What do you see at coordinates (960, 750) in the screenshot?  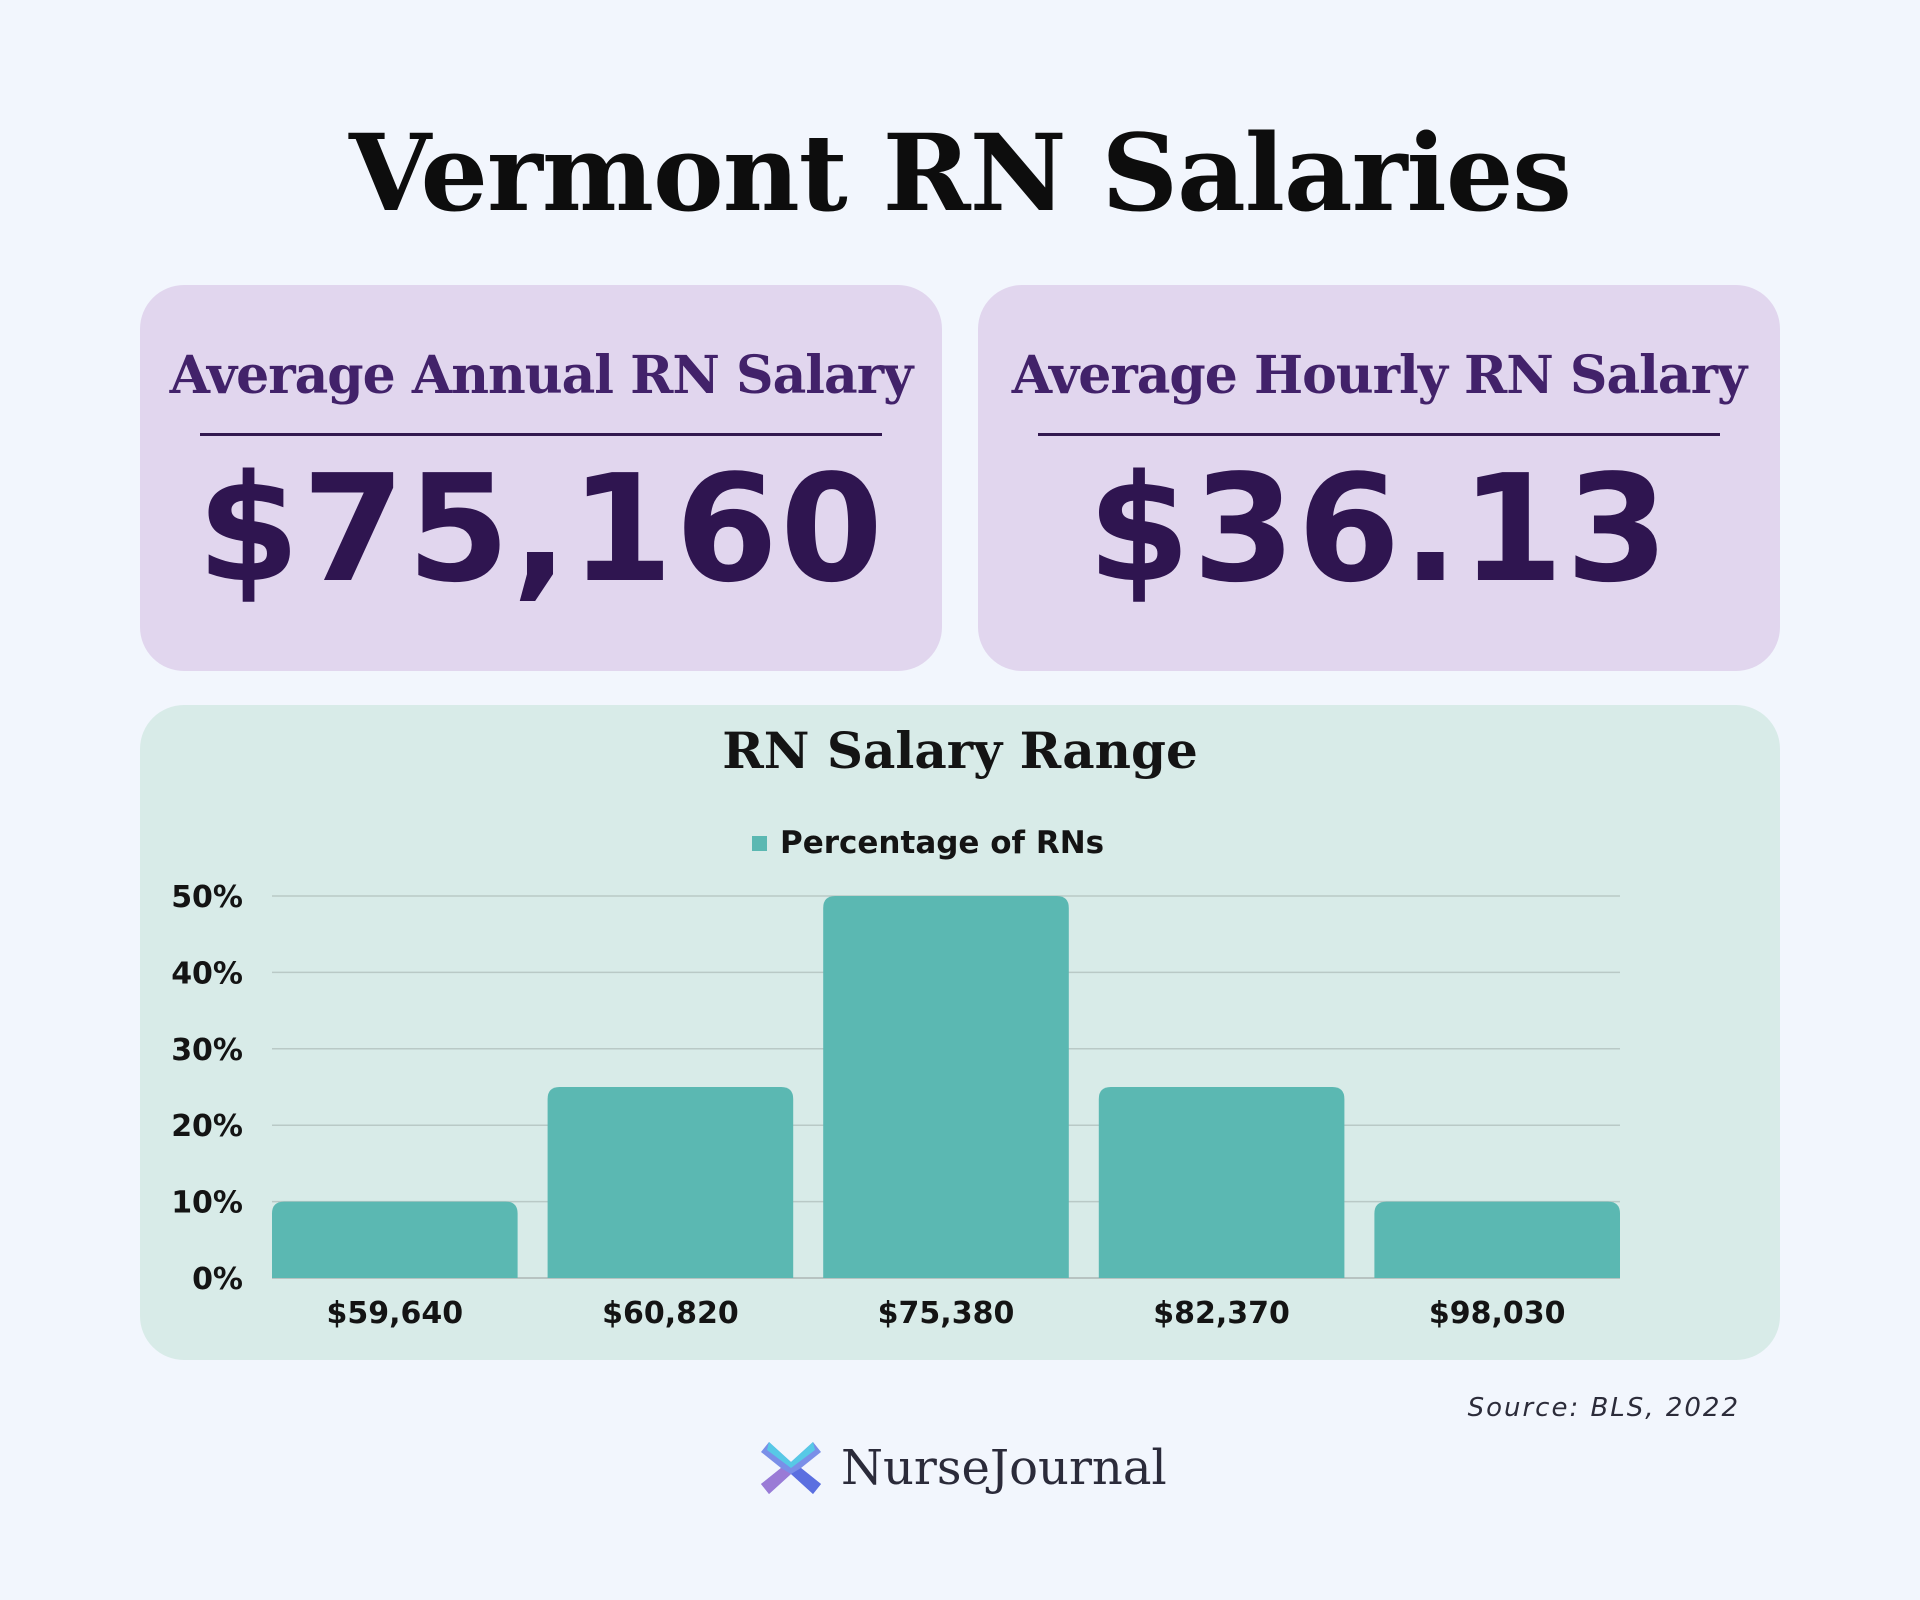 I see `chart-title: RN Salary Range` at bounding box center [960, 750].